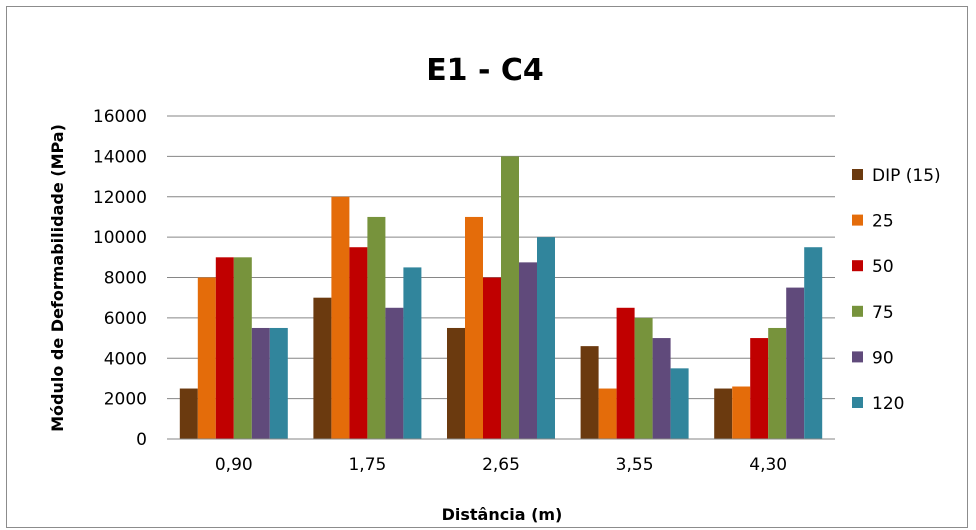 This screenshot has width=976, height=530. I want to click on x-tick-label: 2,65, so click(501, 465).